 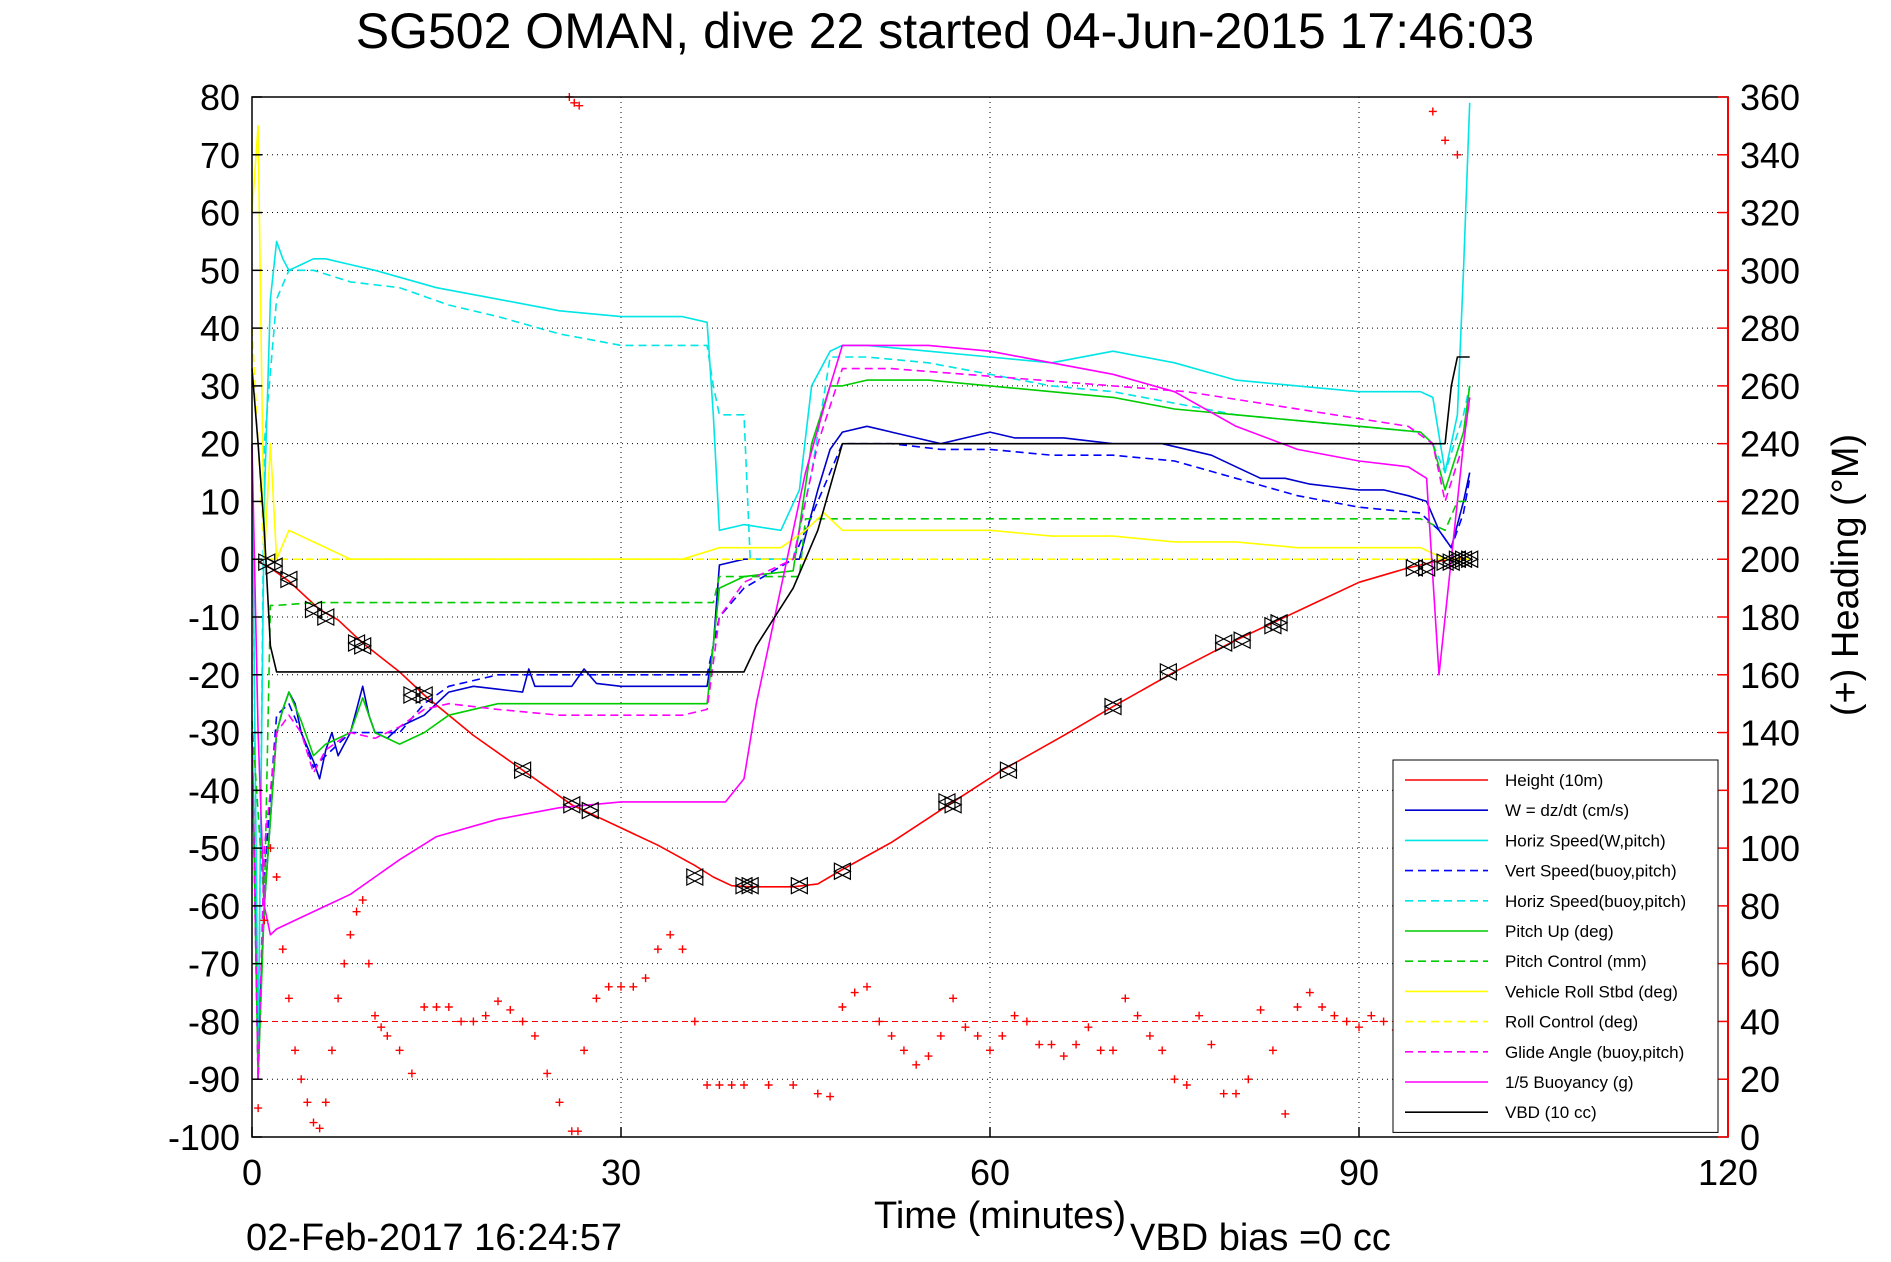 I want to click on right-tick-label: 0, so click(x=1750, y=1137).